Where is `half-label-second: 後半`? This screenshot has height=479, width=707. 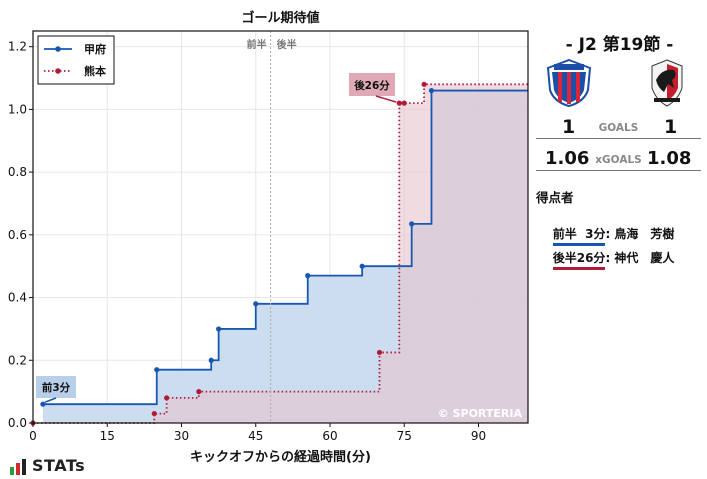
half-label-second: 後半 is located at coordinates (287, 44).